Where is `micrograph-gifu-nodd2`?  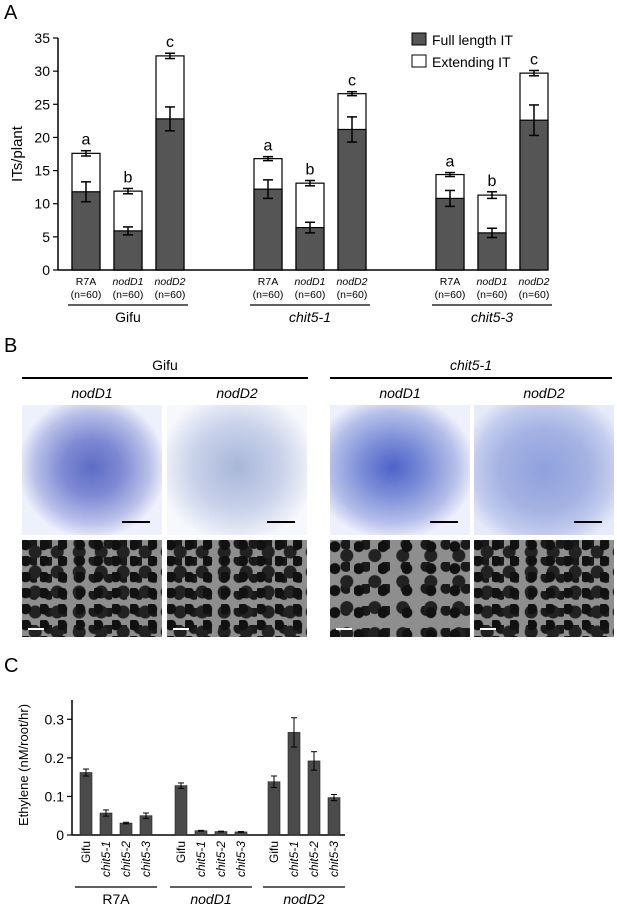
micrograph-gifu-nodd2 is located at coordinates (237, 470).